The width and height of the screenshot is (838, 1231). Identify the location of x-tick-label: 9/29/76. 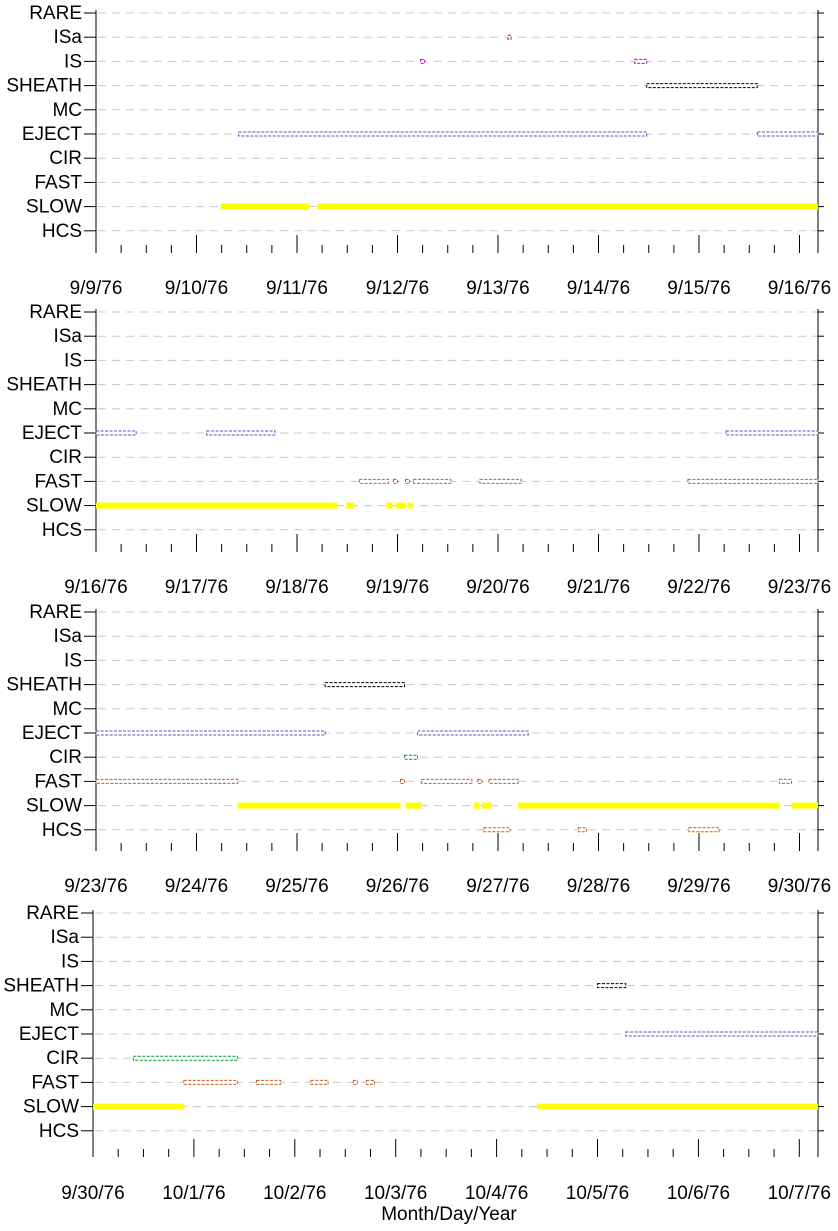
(698, 886).